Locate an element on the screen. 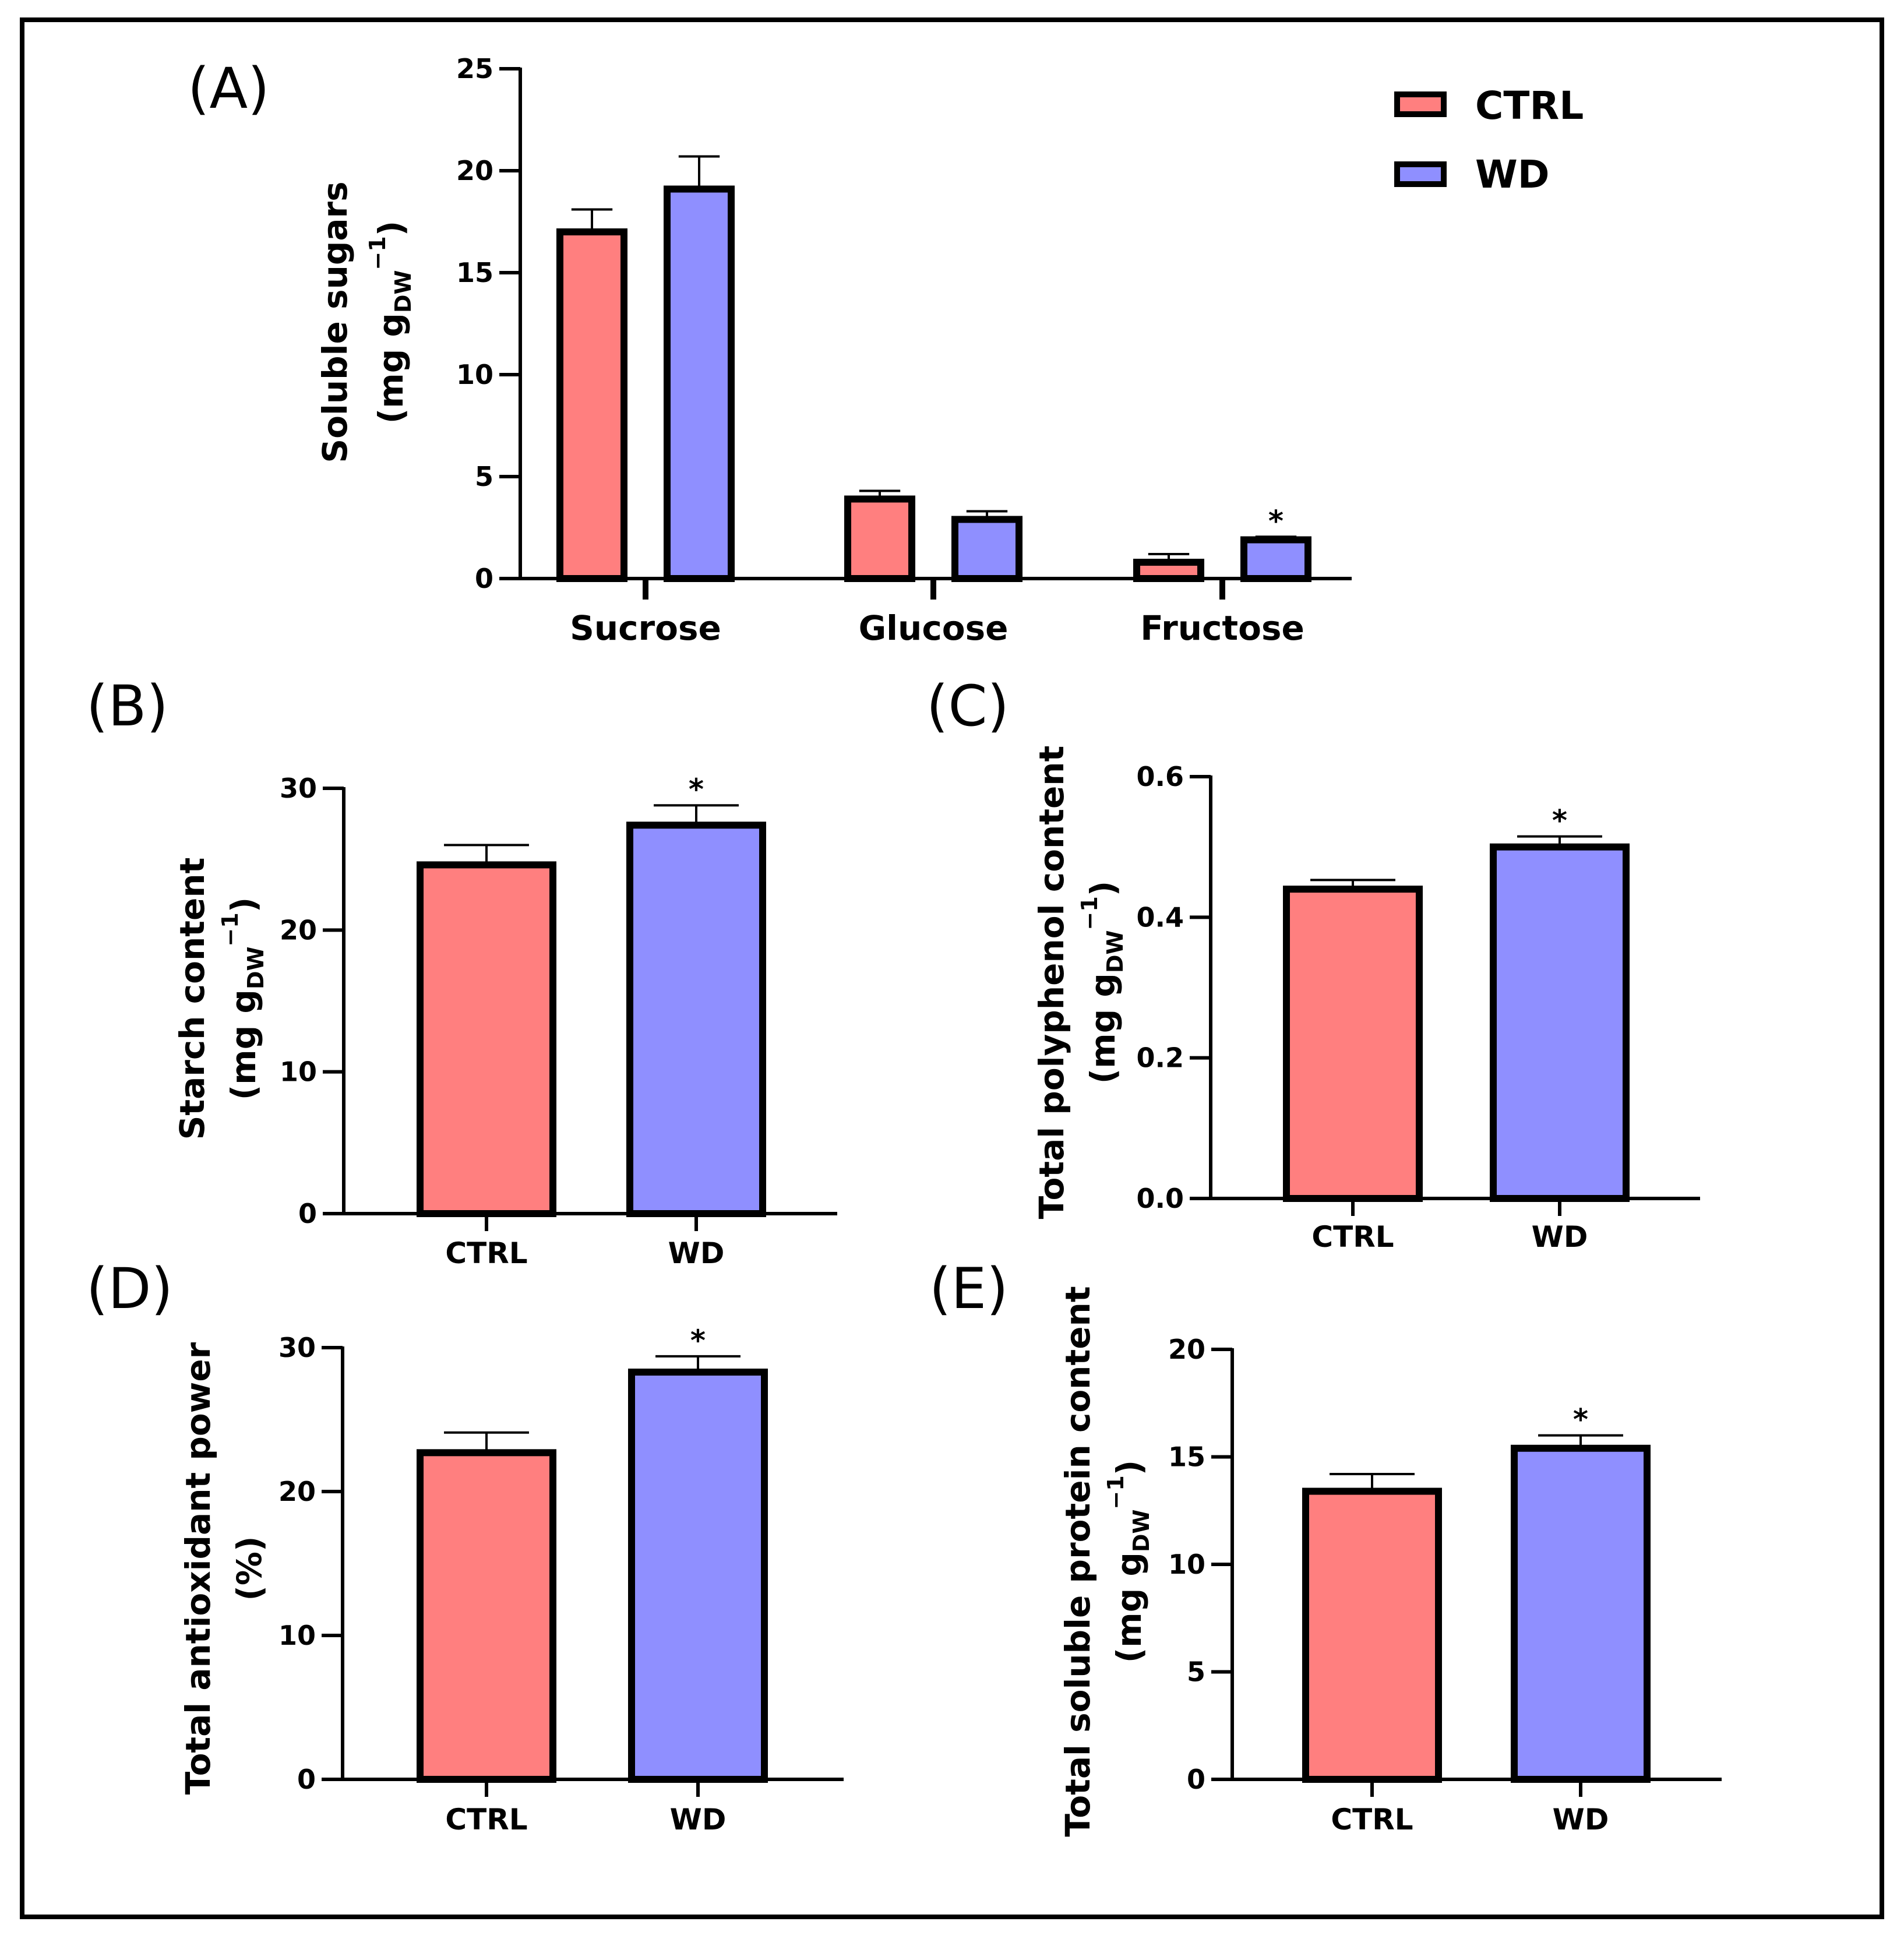 The height and width of the screenshot is (1939, 1904). x-tick-label: Glucose is located at coordinates (934, 628).